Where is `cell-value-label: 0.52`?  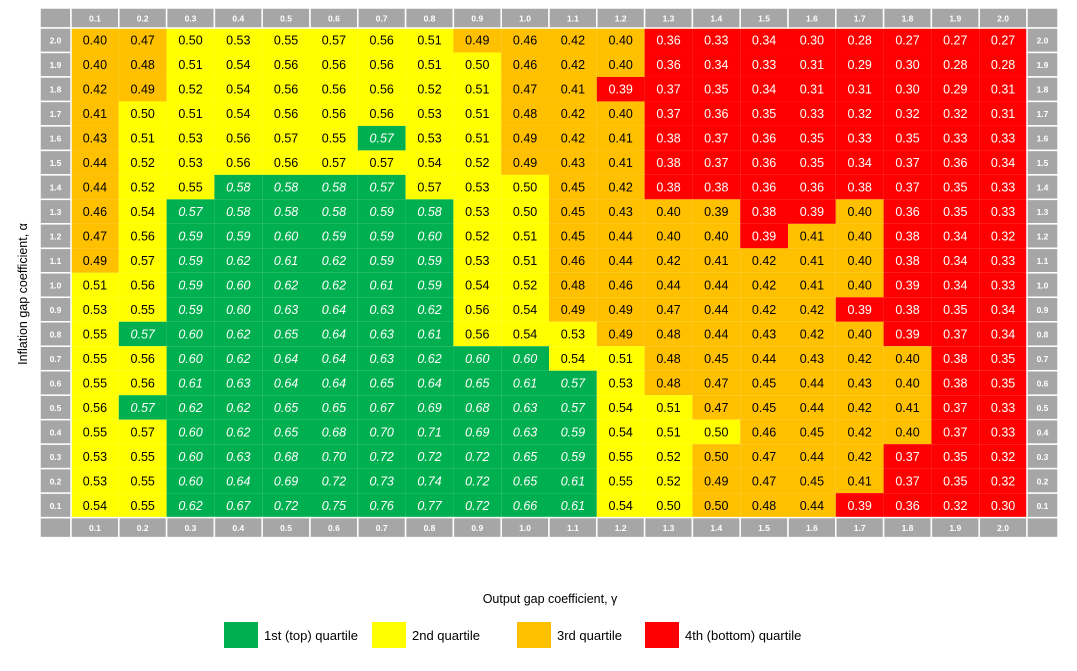
cell-value-label: 0.52 is located at coordinates (477, 237).